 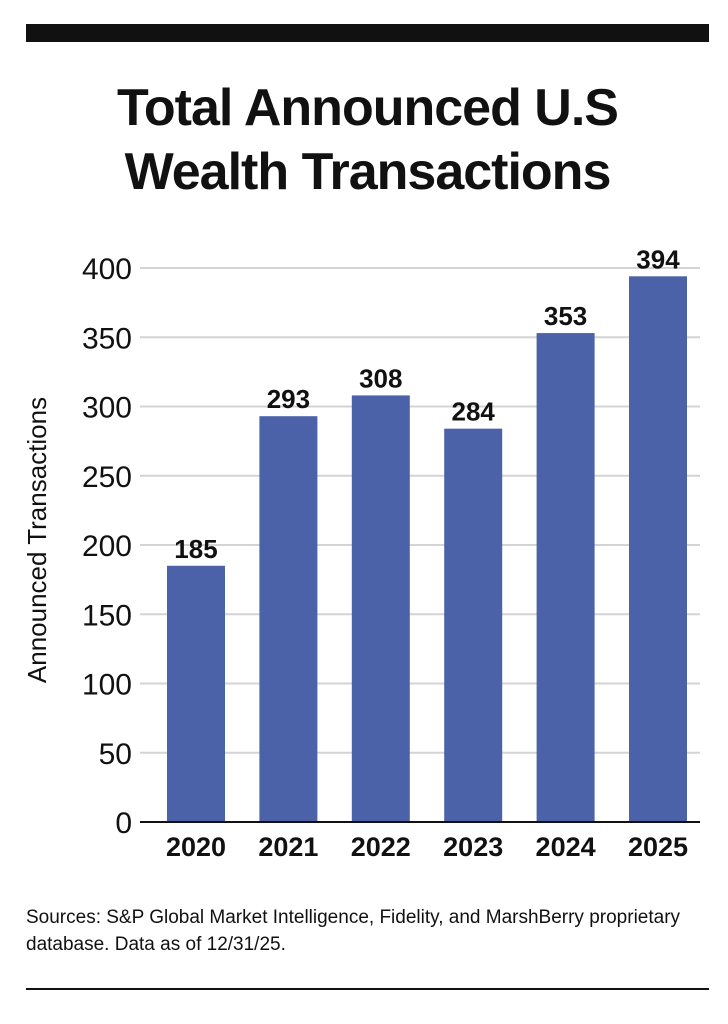 I want to click on x-tick-label: 2024, so click(x=566, y=847).